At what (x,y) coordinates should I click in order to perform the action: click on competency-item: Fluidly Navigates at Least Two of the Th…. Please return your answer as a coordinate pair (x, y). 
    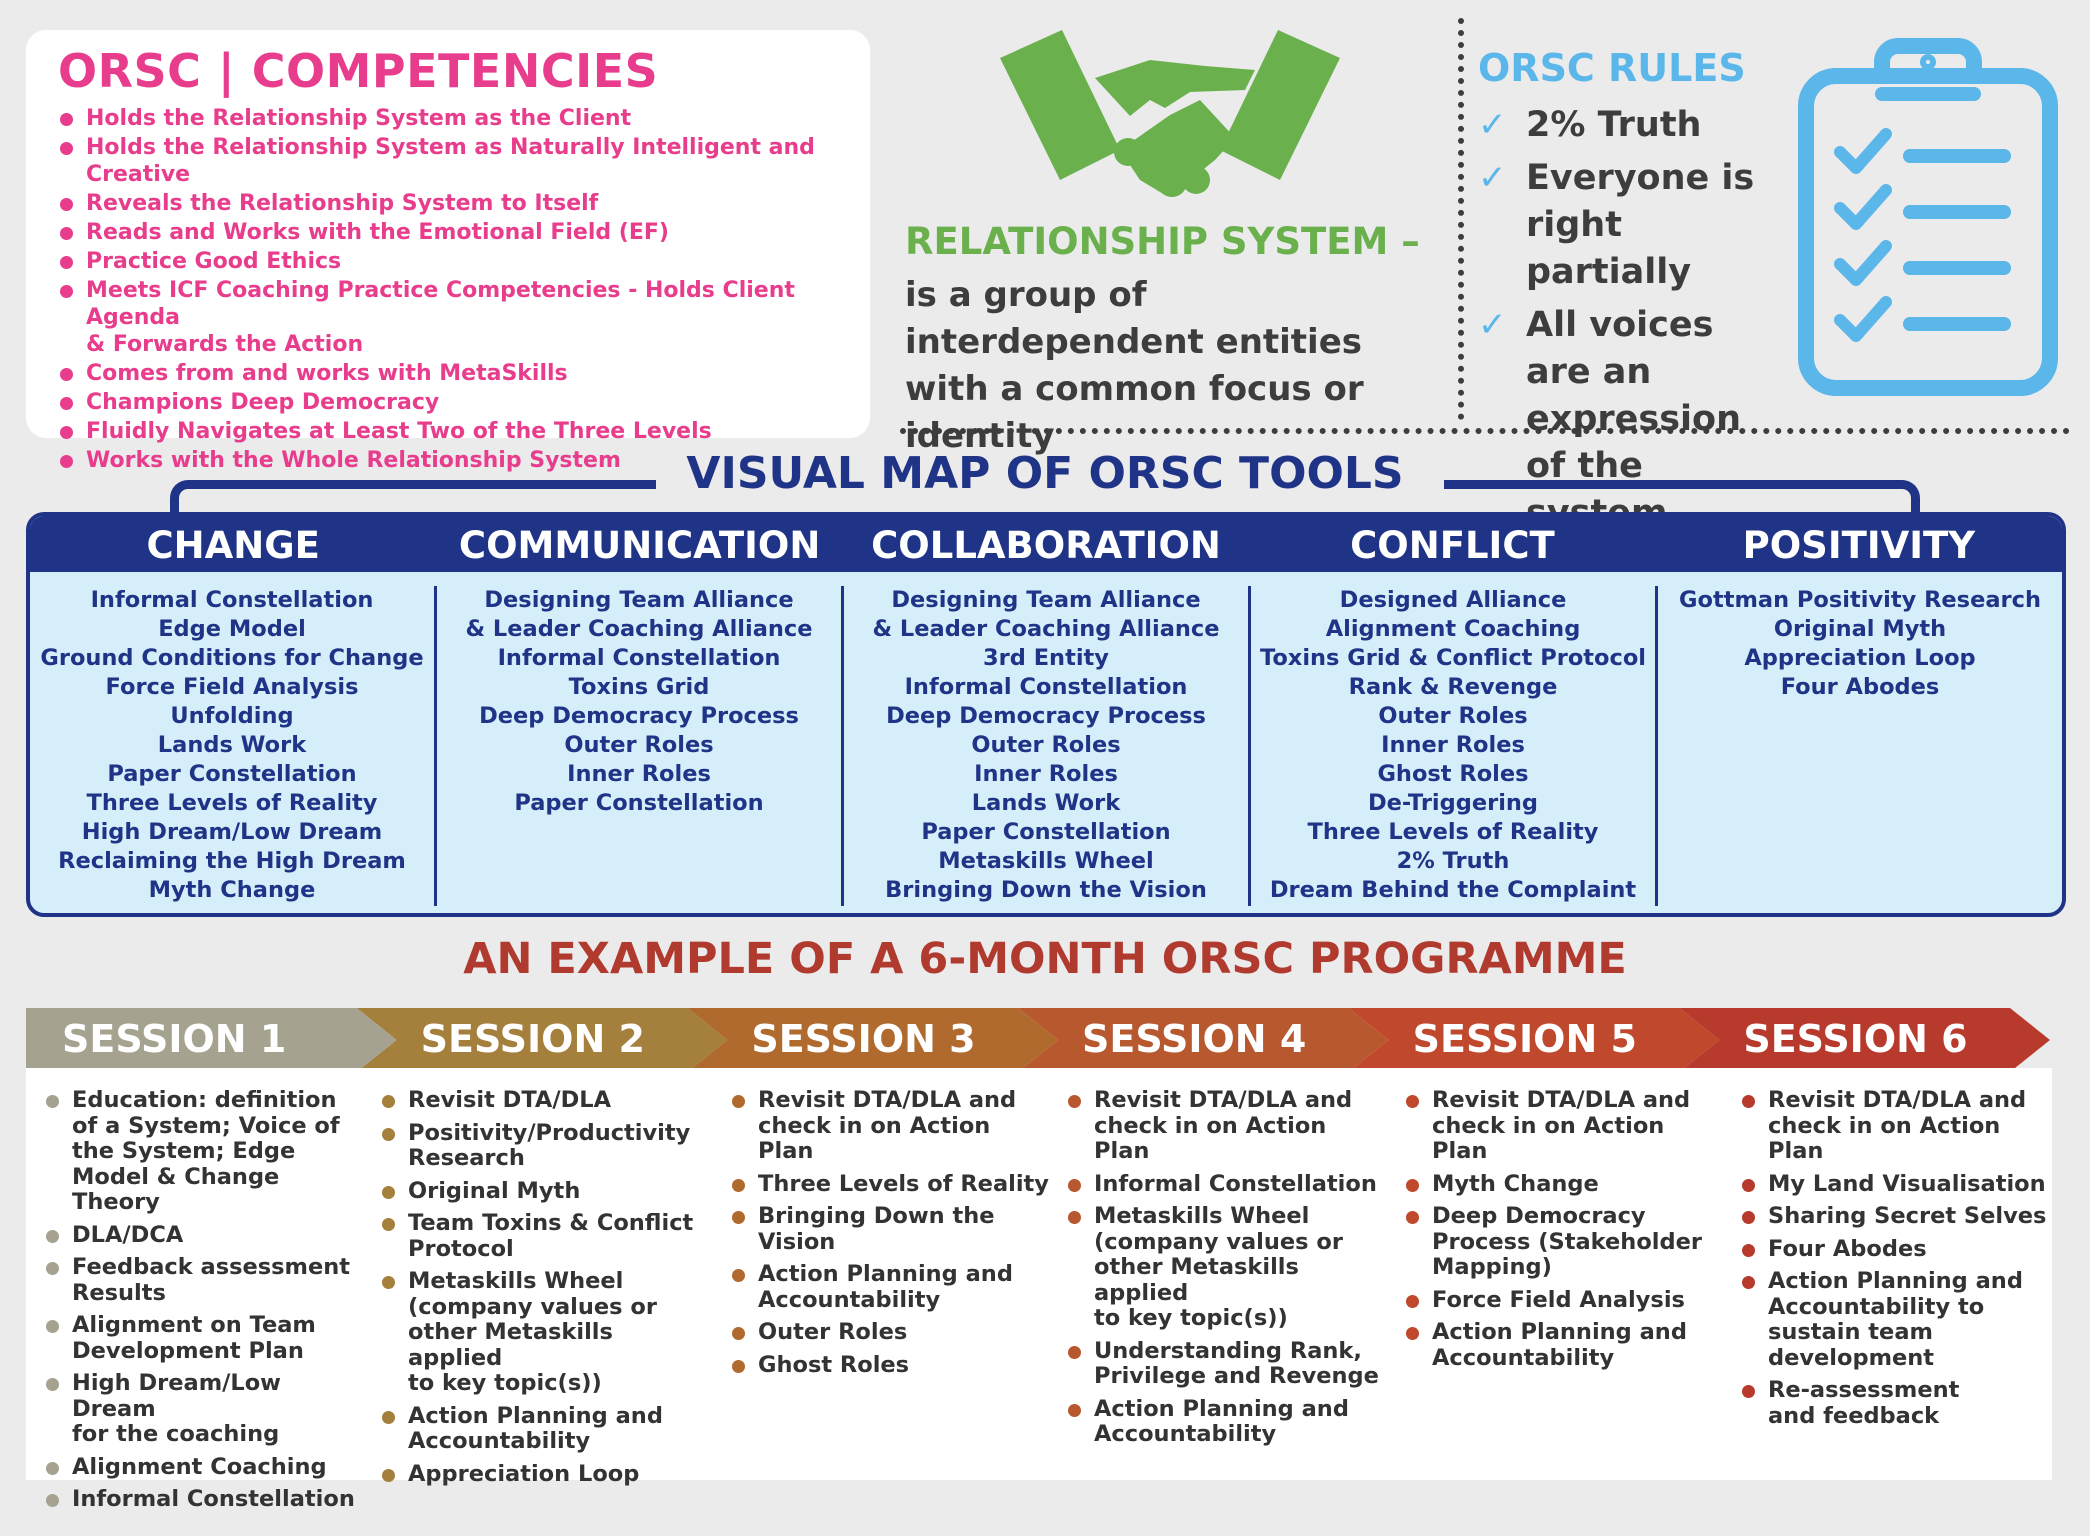
    Looking at the image, I should click on (451, 431).